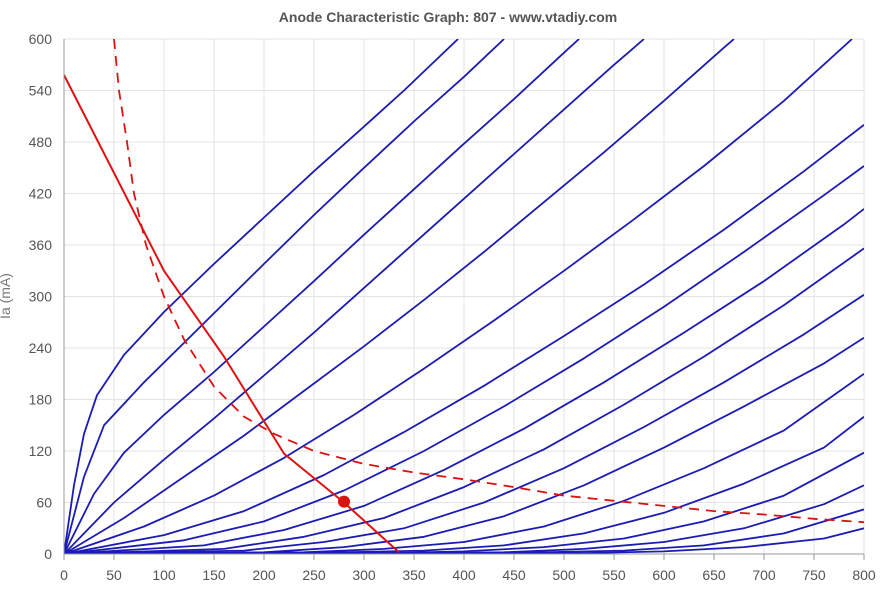 The width and height of the screenshot is (896, 592). Describe the element at coordinates (364, 575) in the screenshot. I see `x-tick-label: 300` at that location.